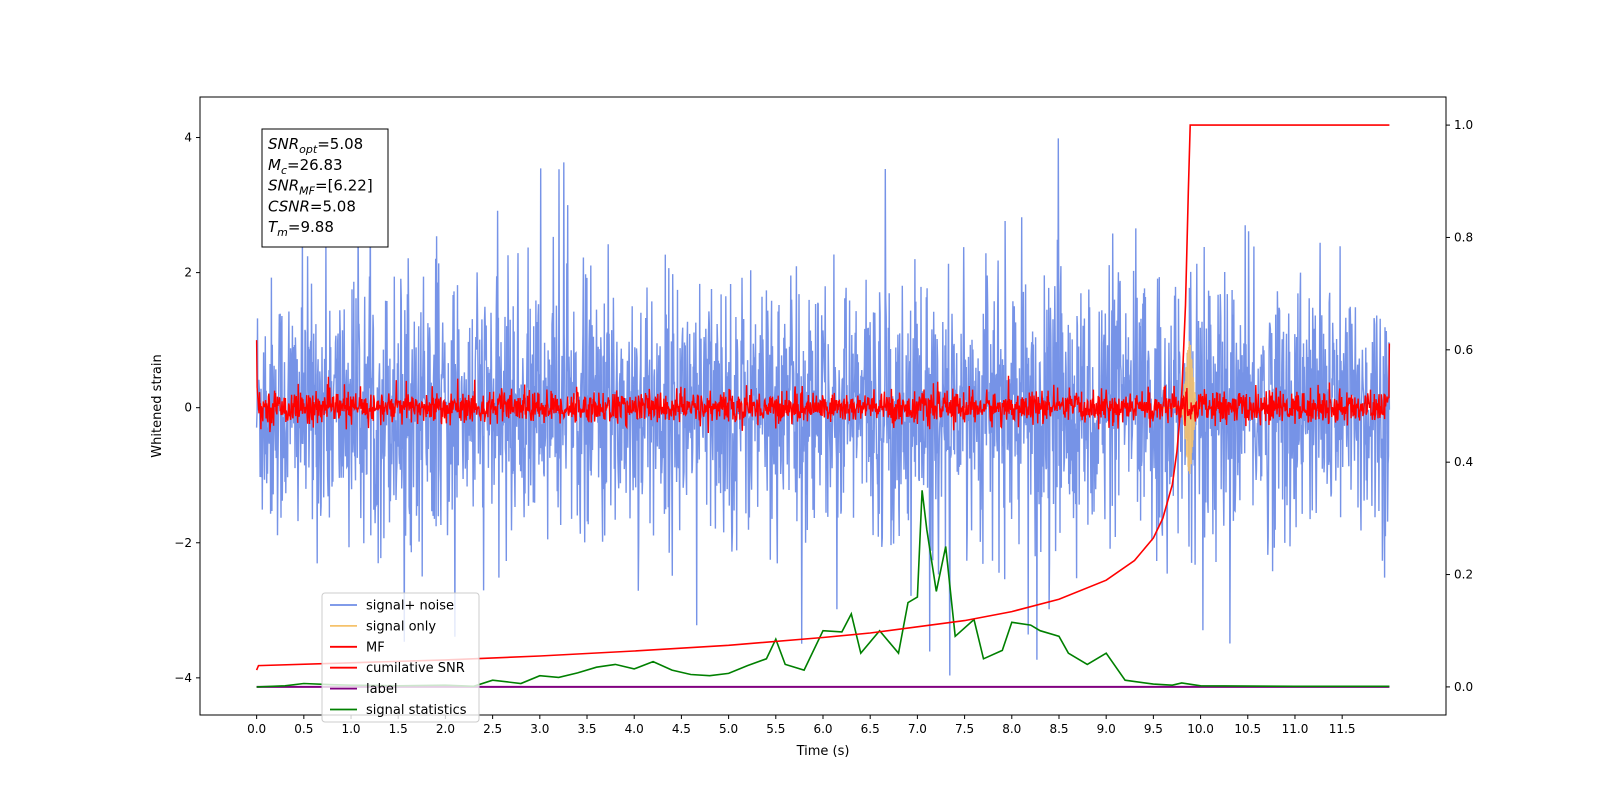 The image size is (1600, 800). What do you see at coordinates (381, 689) in the screenshot?
I see `legend-label: label` at bounding box center [381, 689].